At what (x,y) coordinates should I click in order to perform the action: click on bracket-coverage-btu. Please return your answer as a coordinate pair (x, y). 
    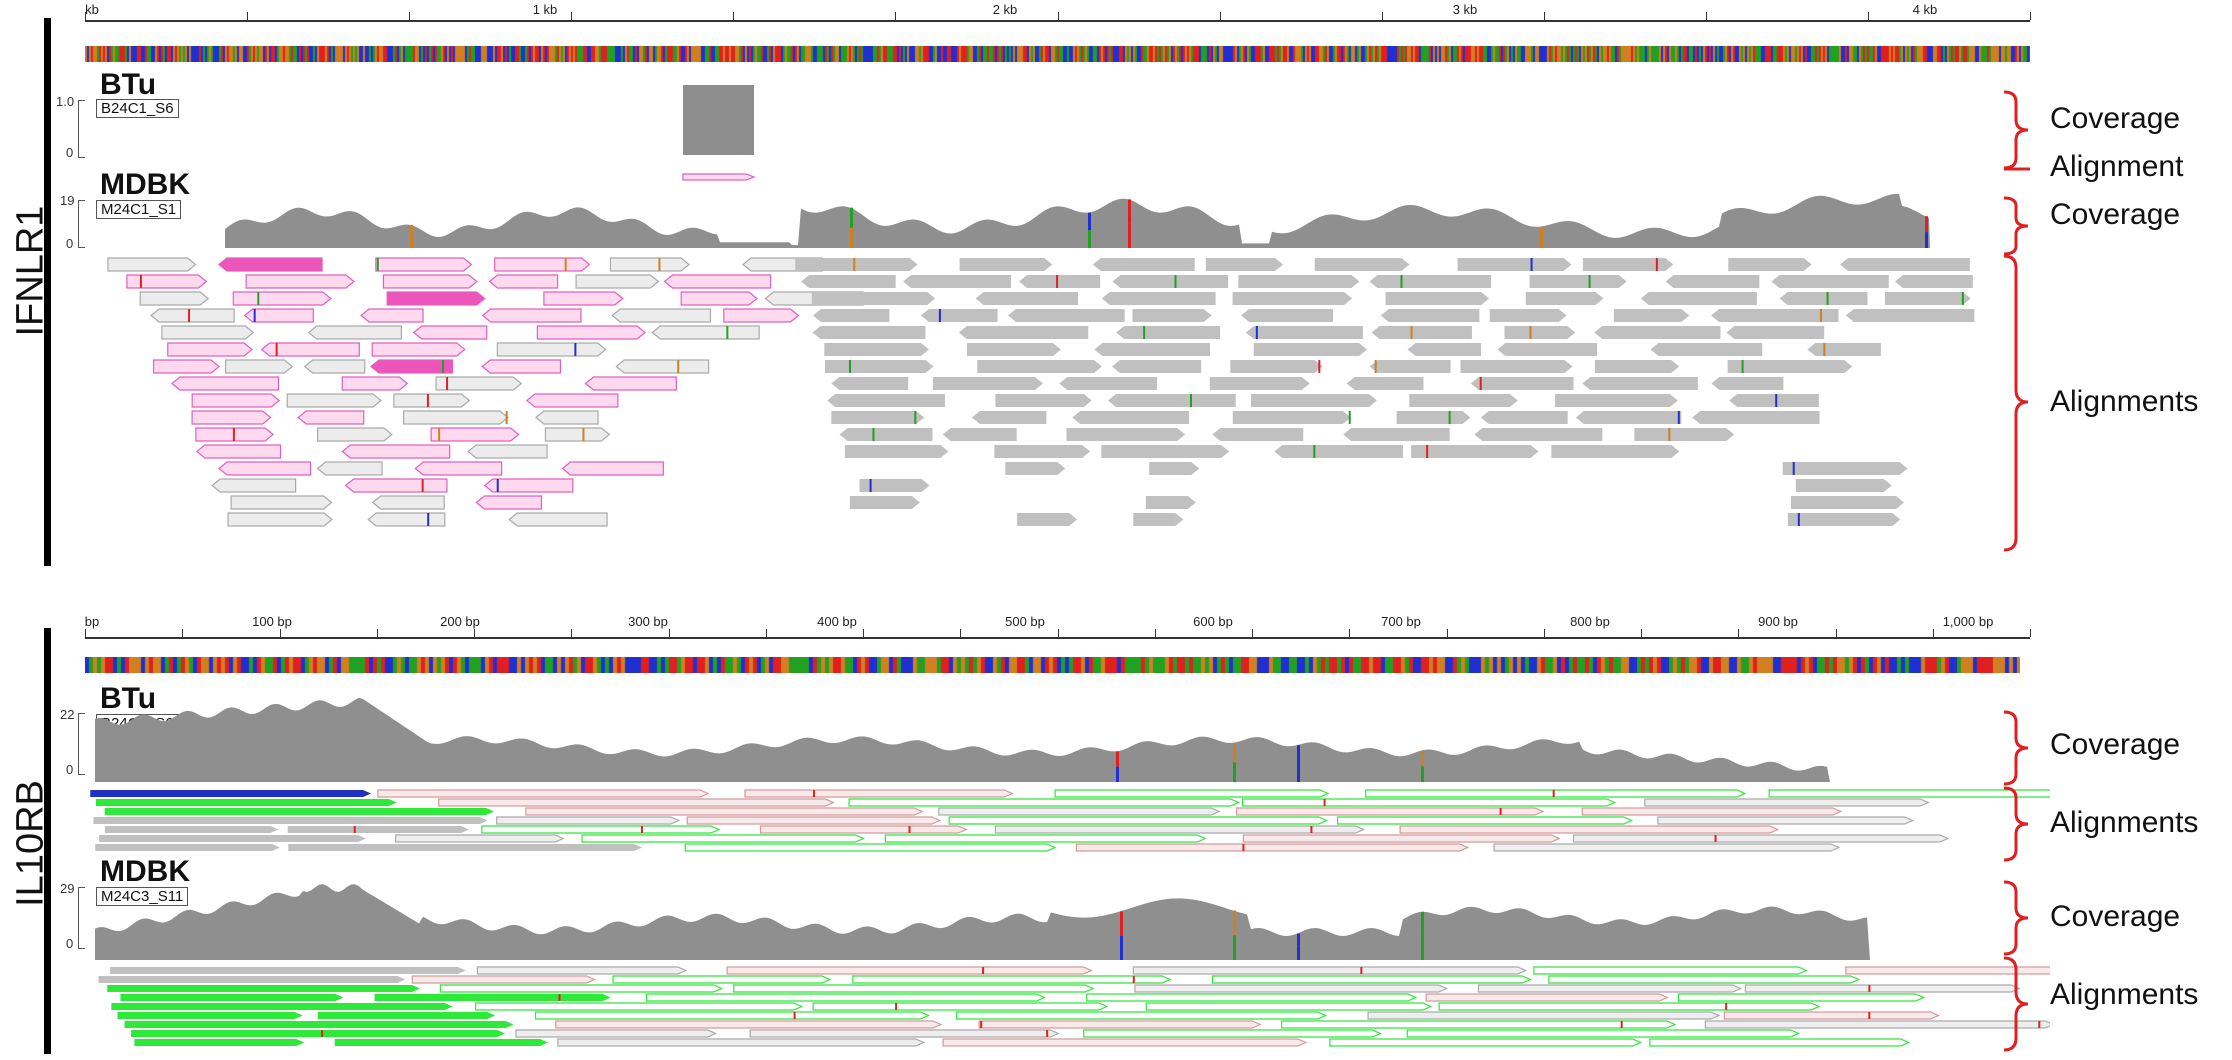
    Looking at the image, I should click on (2016, 130).